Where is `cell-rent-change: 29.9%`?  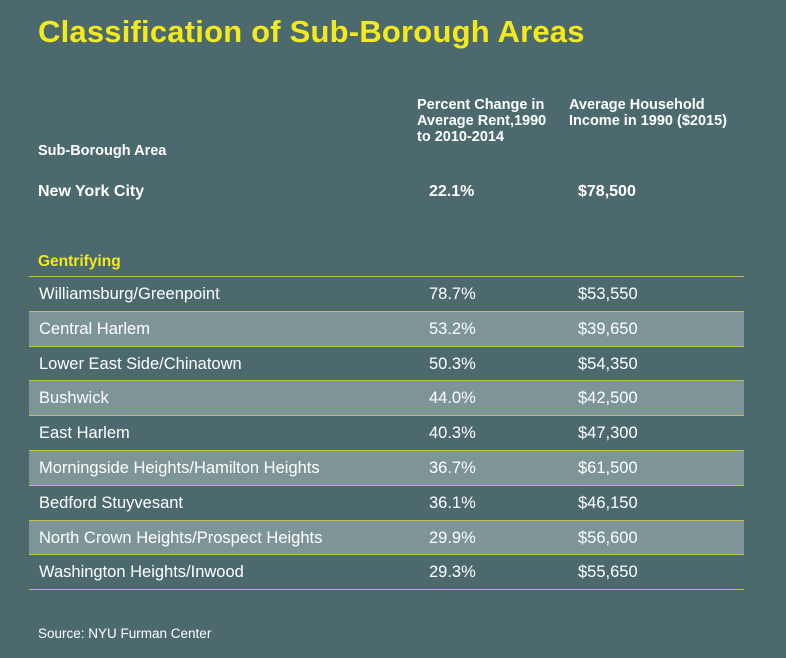
cell-rent-change: 29.9% is located at coordinates (452, 537).